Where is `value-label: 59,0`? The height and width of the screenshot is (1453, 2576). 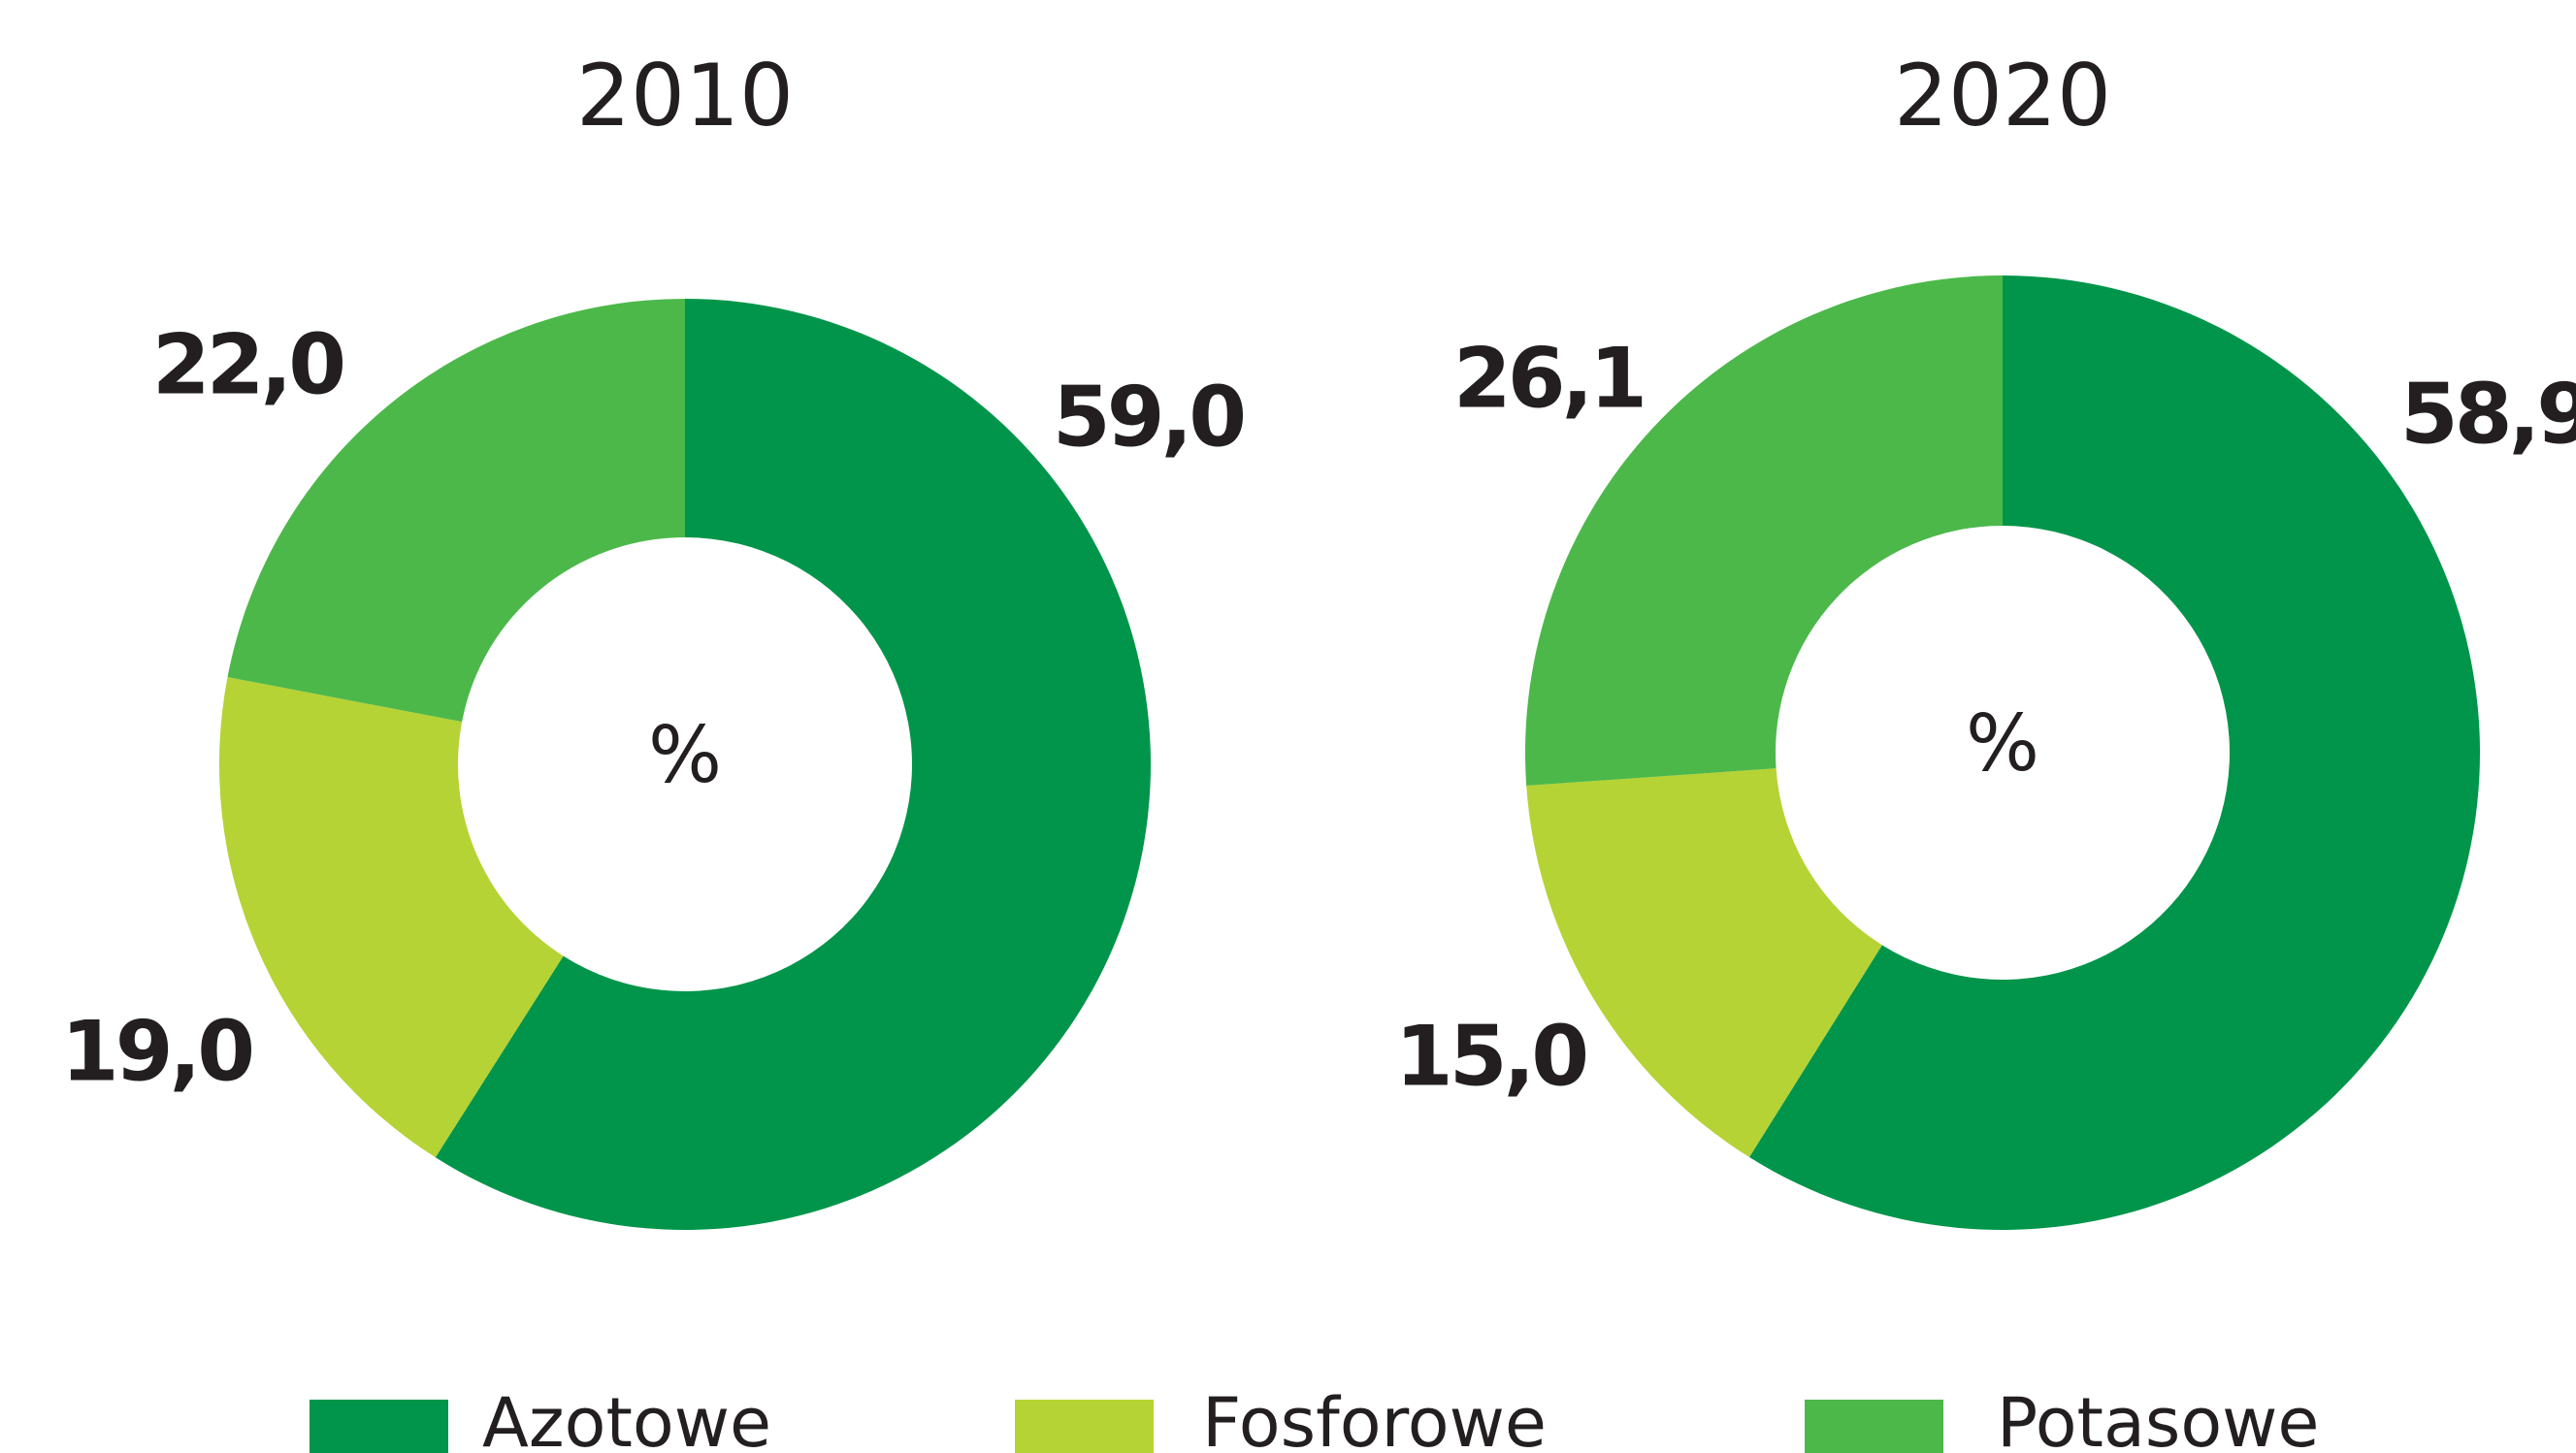
value-label: 59,0 is located at coordinates (1148, 417).